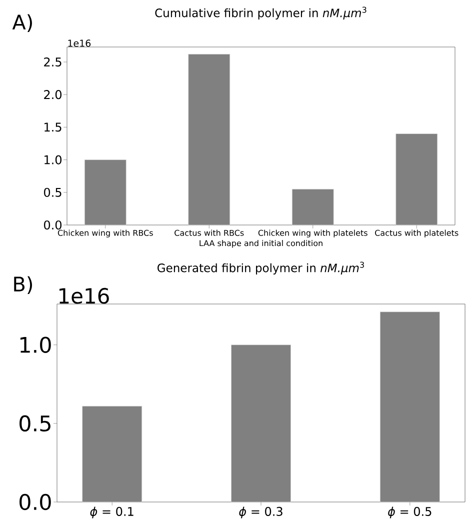  Describe the element at coordinates (112, 512) in the screenshot. I see `x-tick-label: ϕ = 0.1` at that location.